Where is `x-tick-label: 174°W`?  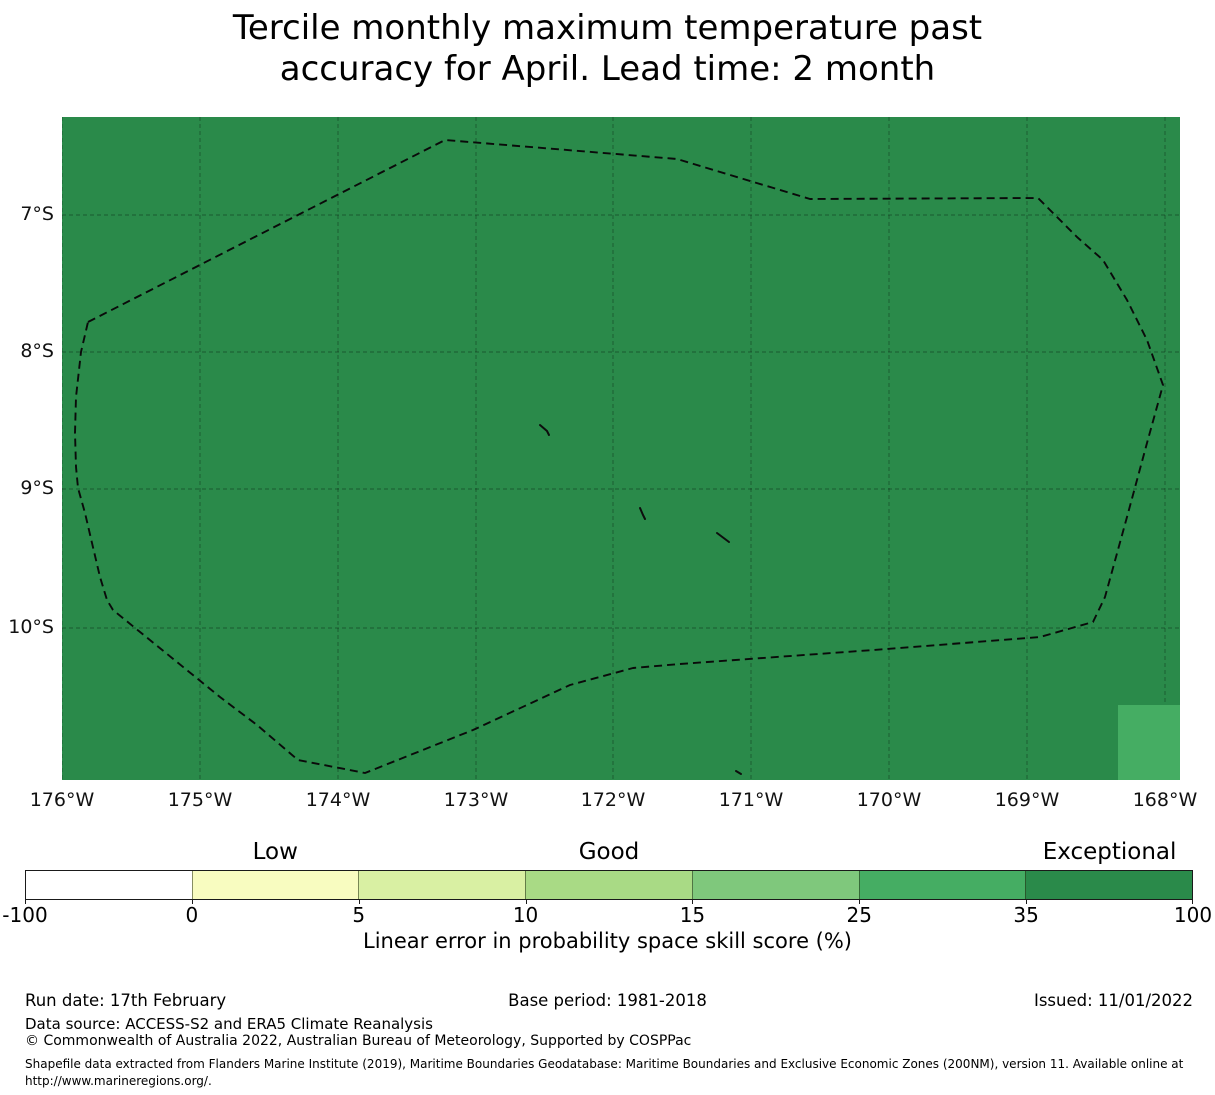
x-tick-label: 174°W is located at coordinates (338, 800).